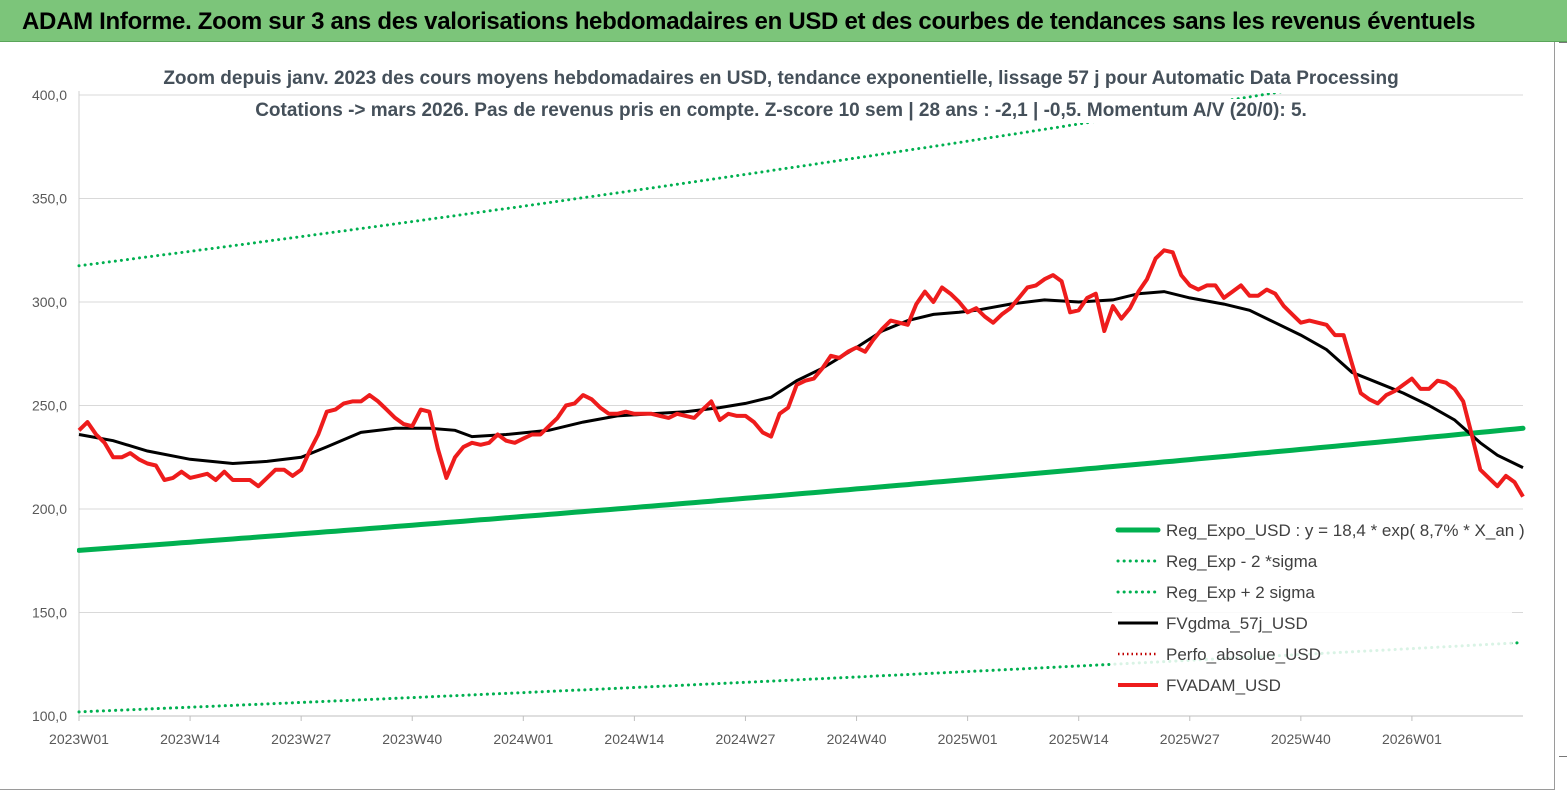 The width and height of the screenshot is (1567, 792). Describe the element at coordinates (49, 509) in the screenshot. I see `y-tick-label: 200,0` at that location.